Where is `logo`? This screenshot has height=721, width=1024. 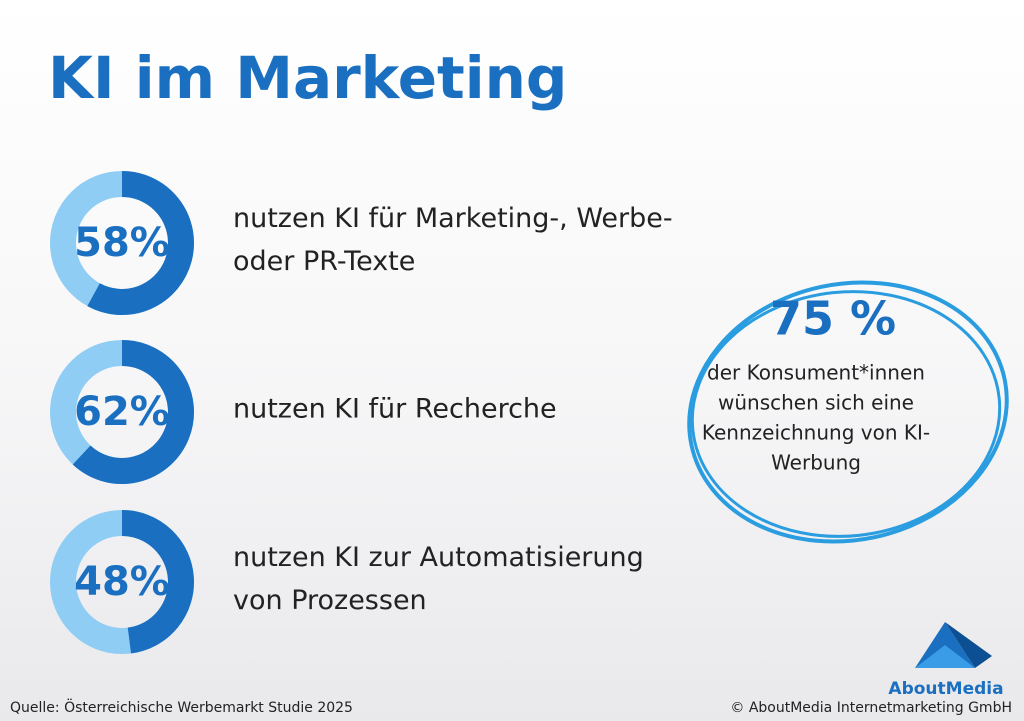
logo is located at coordinates (953, 645).